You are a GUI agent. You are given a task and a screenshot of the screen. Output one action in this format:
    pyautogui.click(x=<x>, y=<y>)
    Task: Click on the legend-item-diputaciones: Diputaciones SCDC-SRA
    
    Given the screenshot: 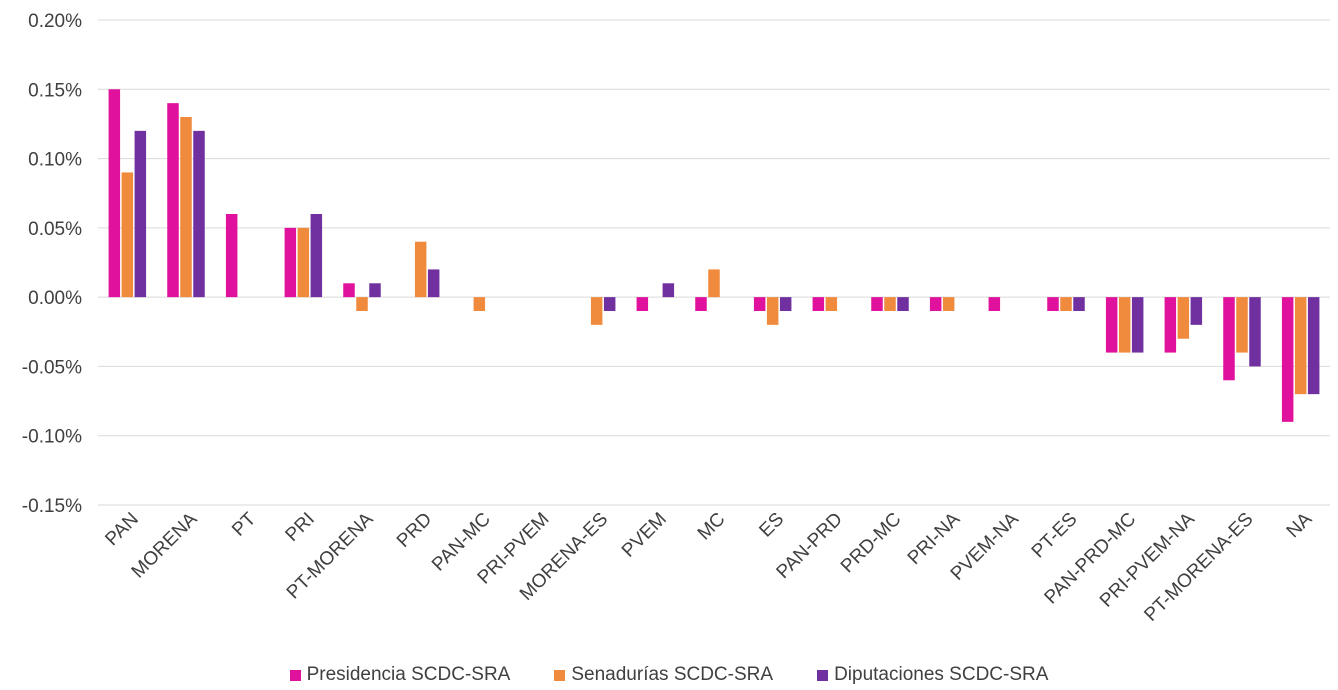 What is the action you would take?
    pyautogui.click(x=932, y=675)
    